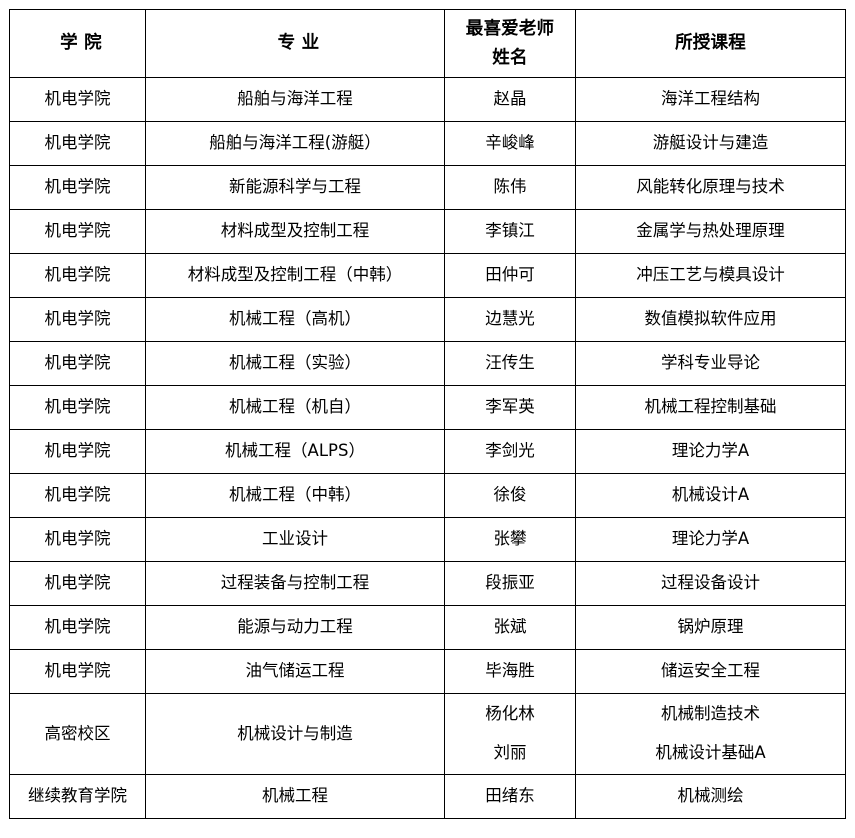 Image resolution: width=855 pixels, height=838 pixels. Describe the element at coordinates (510, 43) in the screenshot. I see `column-header-teacher: 最喜爱老师 姓名` at that location.